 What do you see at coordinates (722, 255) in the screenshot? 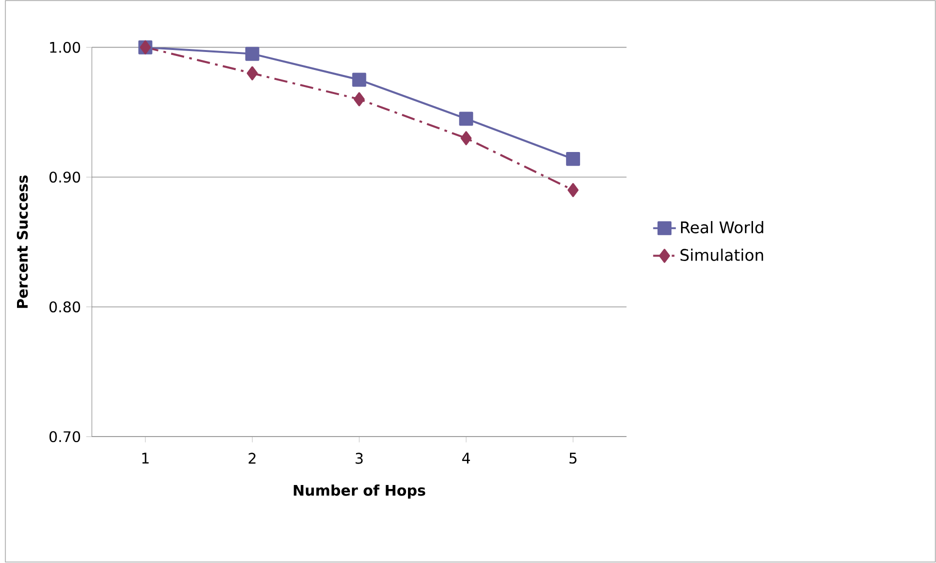
I see `legend-label: Simulation` at bounding box center [722, 255].